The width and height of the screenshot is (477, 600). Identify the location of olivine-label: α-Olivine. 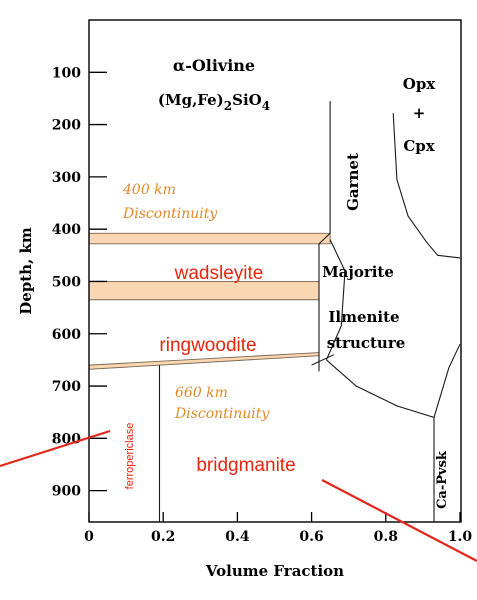
(214, 65).